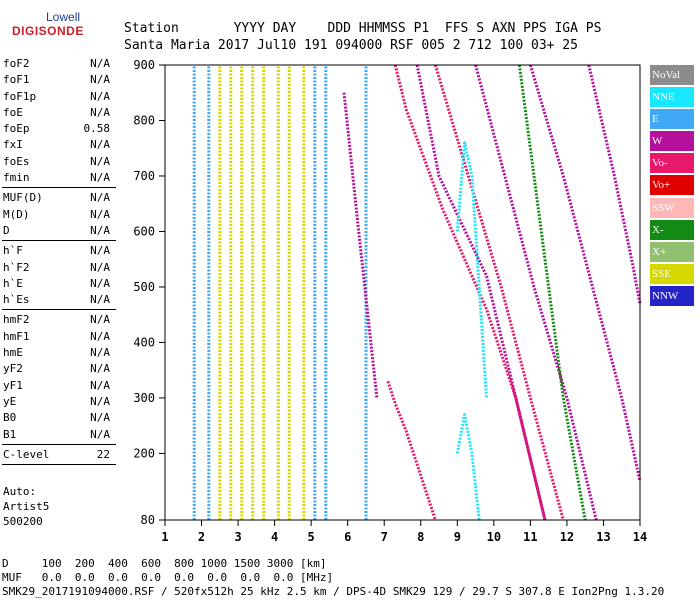 The image size is (700, 600). What do you see at coordinates (60, 64) in the screenshot?
I see `param-row: foF2 N/A` at bounding box center [60, 64].